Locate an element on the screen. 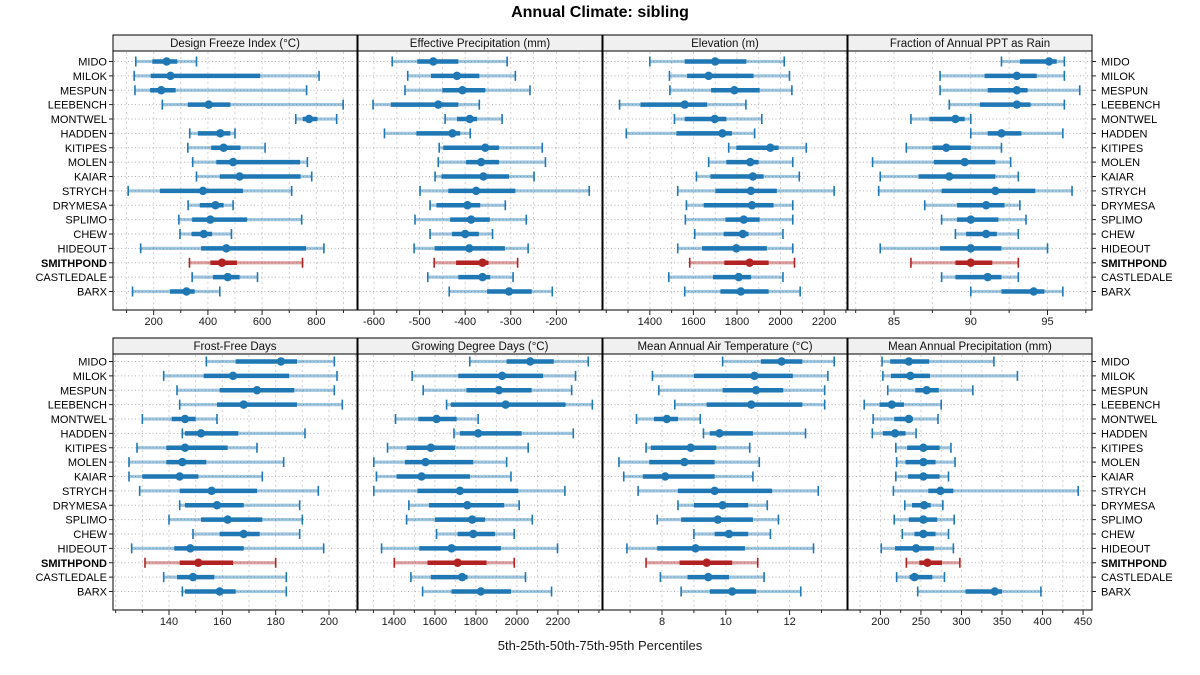 The width and height of the screenshot is (1200, 675). x-tick-label: 90 is located at coordinates (971, 322).